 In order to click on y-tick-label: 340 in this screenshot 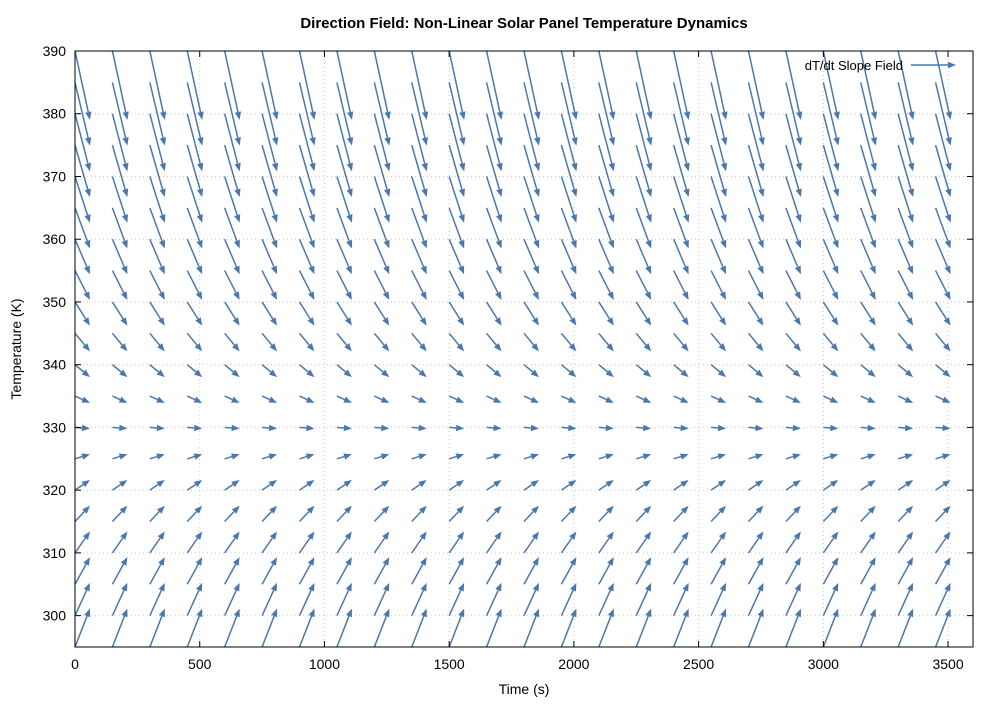, I will do `click(55, 365)`.